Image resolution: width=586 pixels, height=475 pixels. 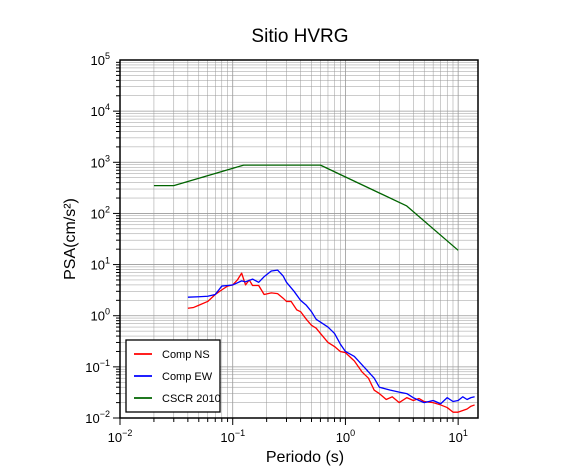 What do you see at coordinates (100, 59) in the screenshot?
I see `y-tick-label: 10⁵` at bounding box center [100, 59].